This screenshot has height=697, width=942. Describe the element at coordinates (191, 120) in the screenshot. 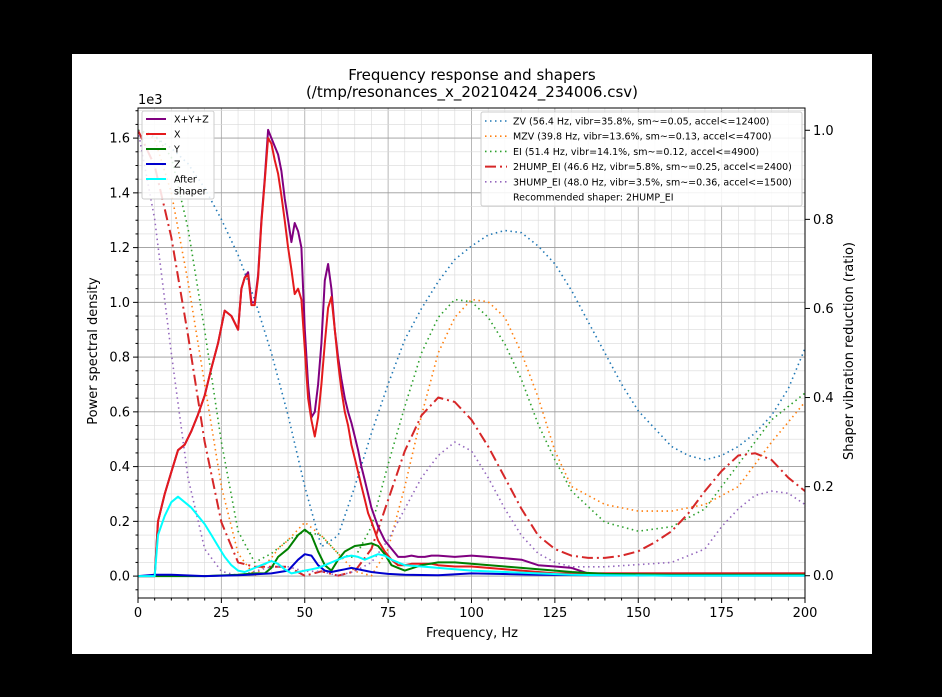

I see `legend-label: X+Y+Z` at that location.